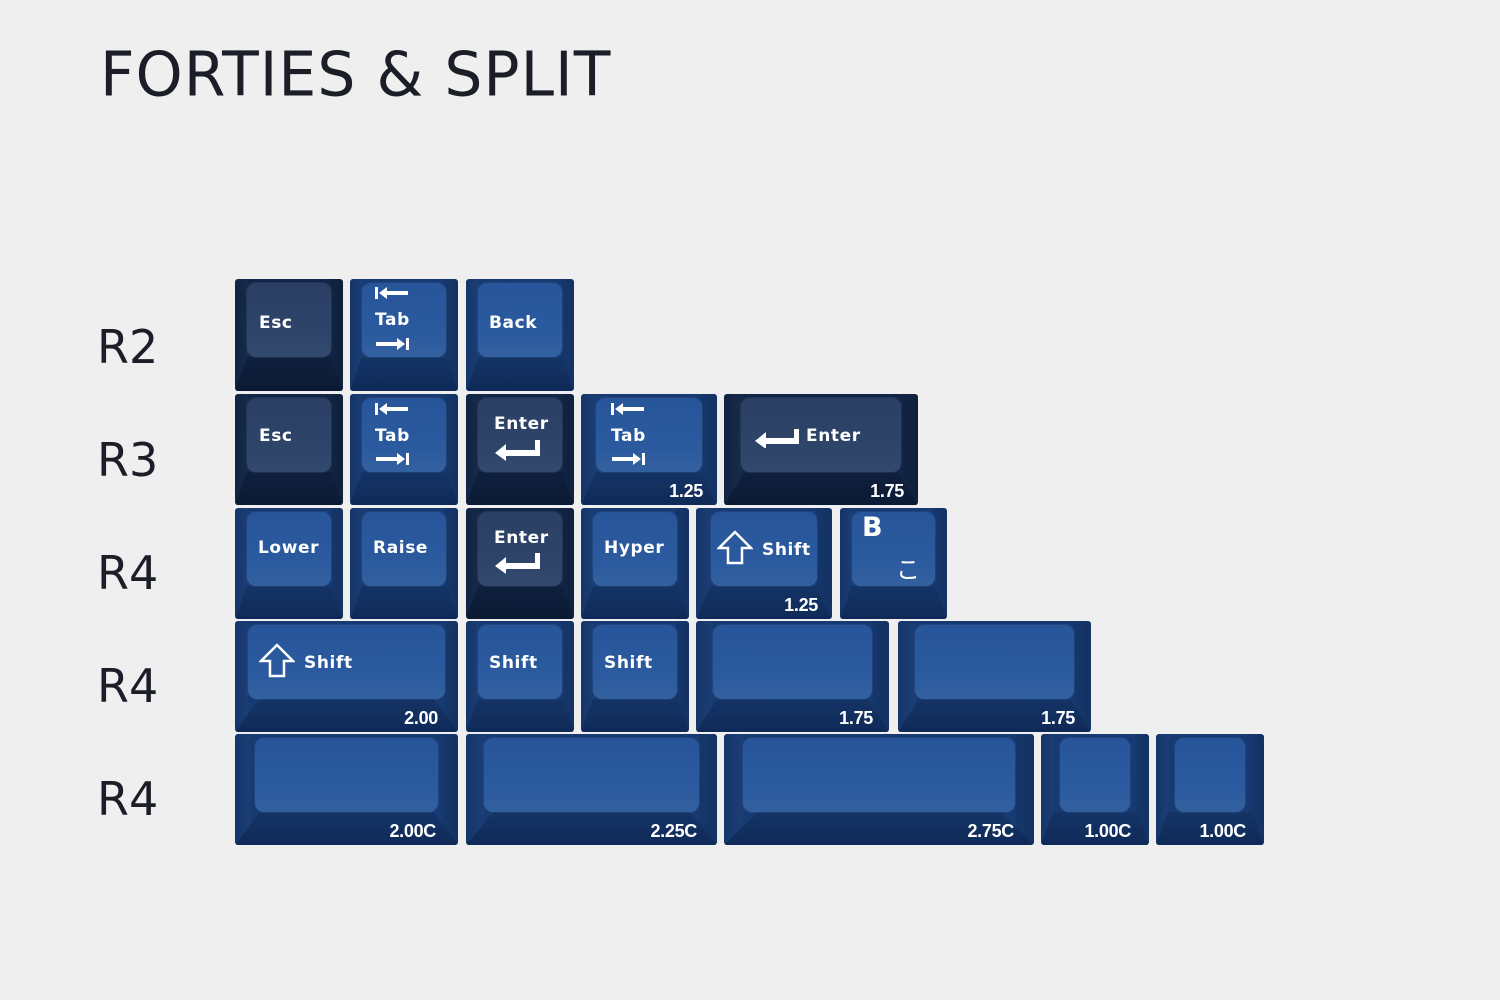 This screenshot has height=1000, width=1500. Describe the element at coordinates (513, 323) in the screenshot. I see `keycap-legend: Back` at that location.